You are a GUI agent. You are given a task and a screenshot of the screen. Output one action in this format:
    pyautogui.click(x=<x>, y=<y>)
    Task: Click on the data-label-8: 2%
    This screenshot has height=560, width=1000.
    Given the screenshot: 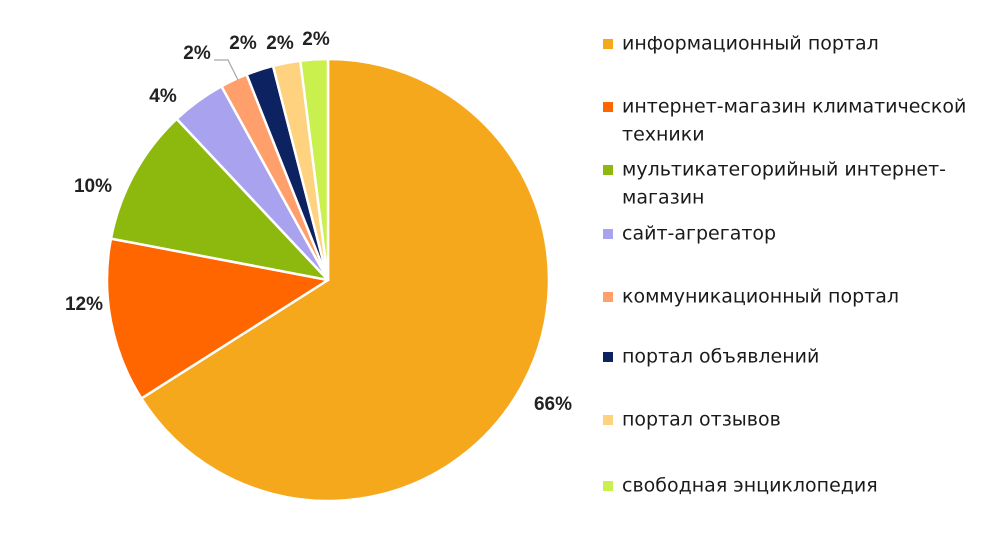 What is the action you would take?
    pyautogui.click(x=316, y=39)
    